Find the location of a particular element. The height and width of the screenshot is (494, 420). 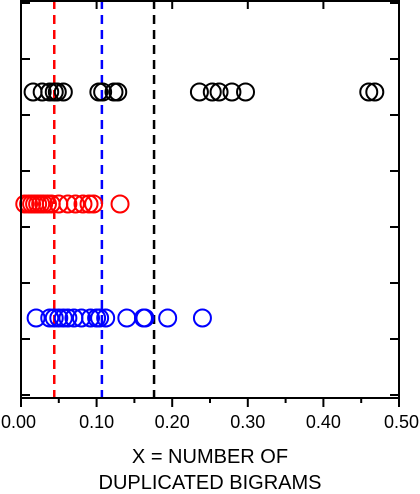

x-tick-label-5: 0.40 is located at coordinates (323, 422).